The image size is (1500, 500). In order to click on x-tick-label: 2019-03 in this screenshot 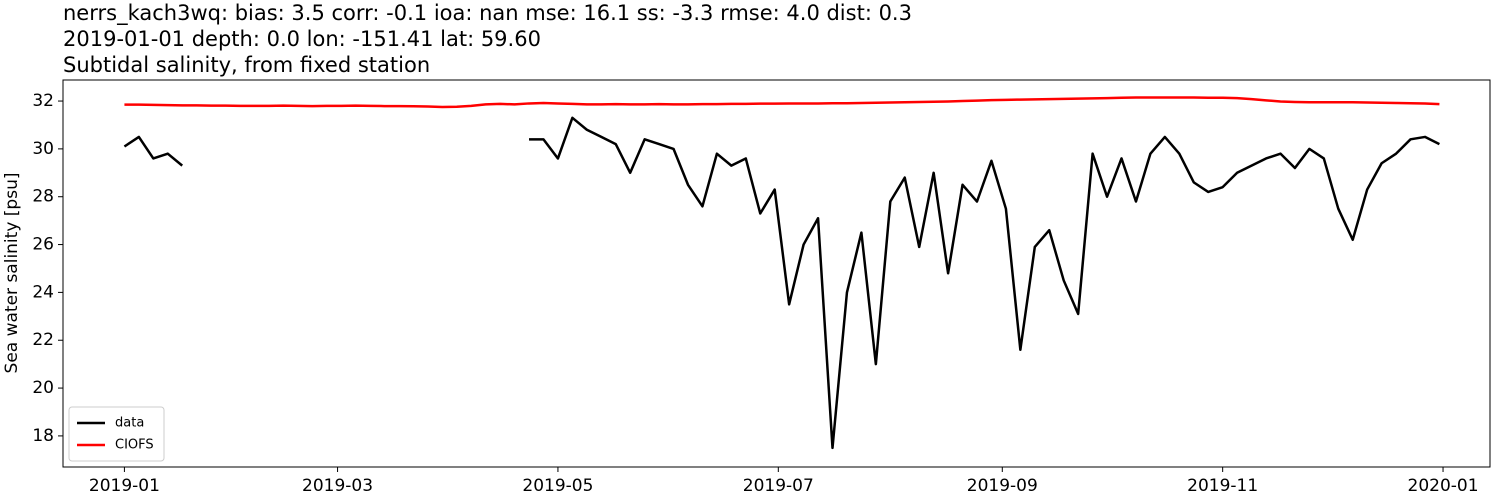, I will do `click(337, 486)`.